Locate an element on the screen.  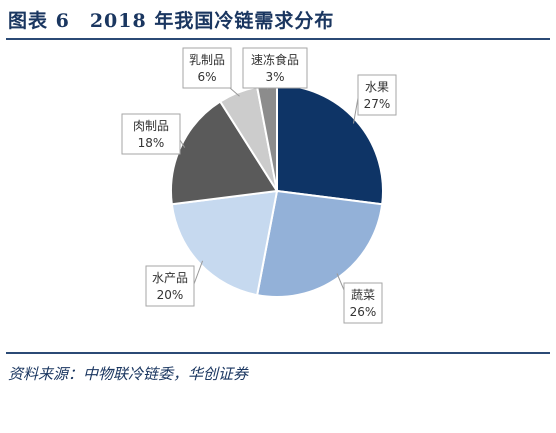
callout-4: 肉制品 18% is located at coordinates (151, 134).